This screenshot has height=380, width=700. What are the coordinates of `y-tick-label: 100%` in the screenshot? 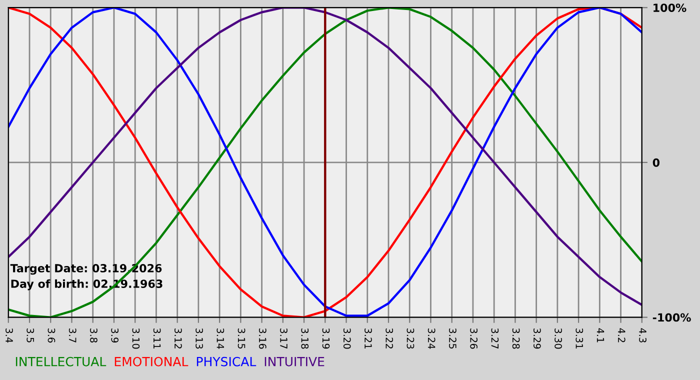 It's located at (670, 8).